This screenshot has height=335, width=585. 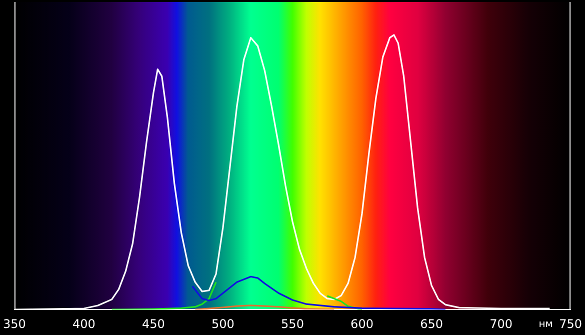 I want to click on x-tick-label: 750, so click(x=570, y=323).